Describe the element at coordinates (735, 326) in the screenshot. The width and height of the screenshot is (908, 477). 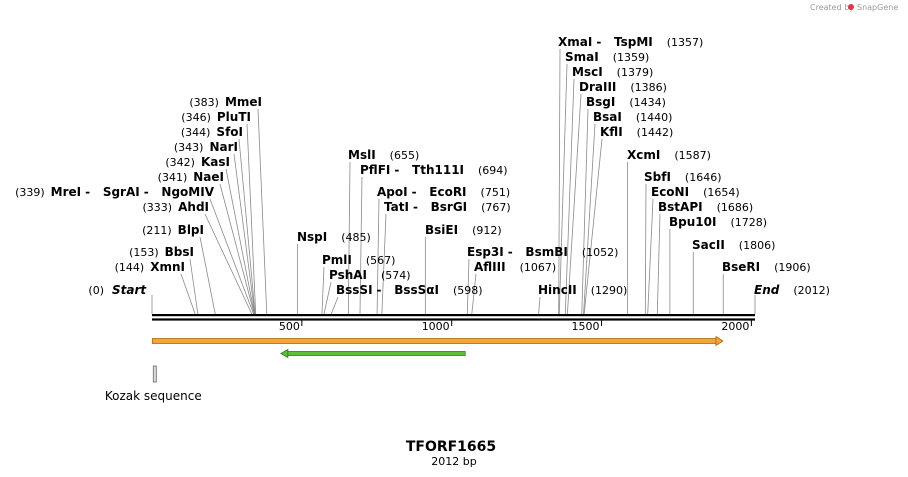
I see `ruler-tick-label: 2000` at that location.